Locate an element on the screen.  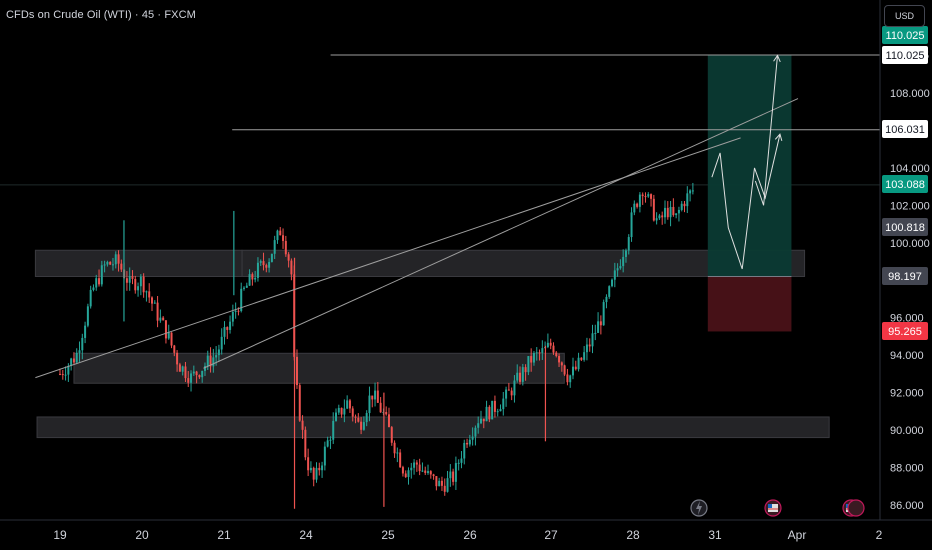
currency-button: USD is located at coordinates (904, 16).